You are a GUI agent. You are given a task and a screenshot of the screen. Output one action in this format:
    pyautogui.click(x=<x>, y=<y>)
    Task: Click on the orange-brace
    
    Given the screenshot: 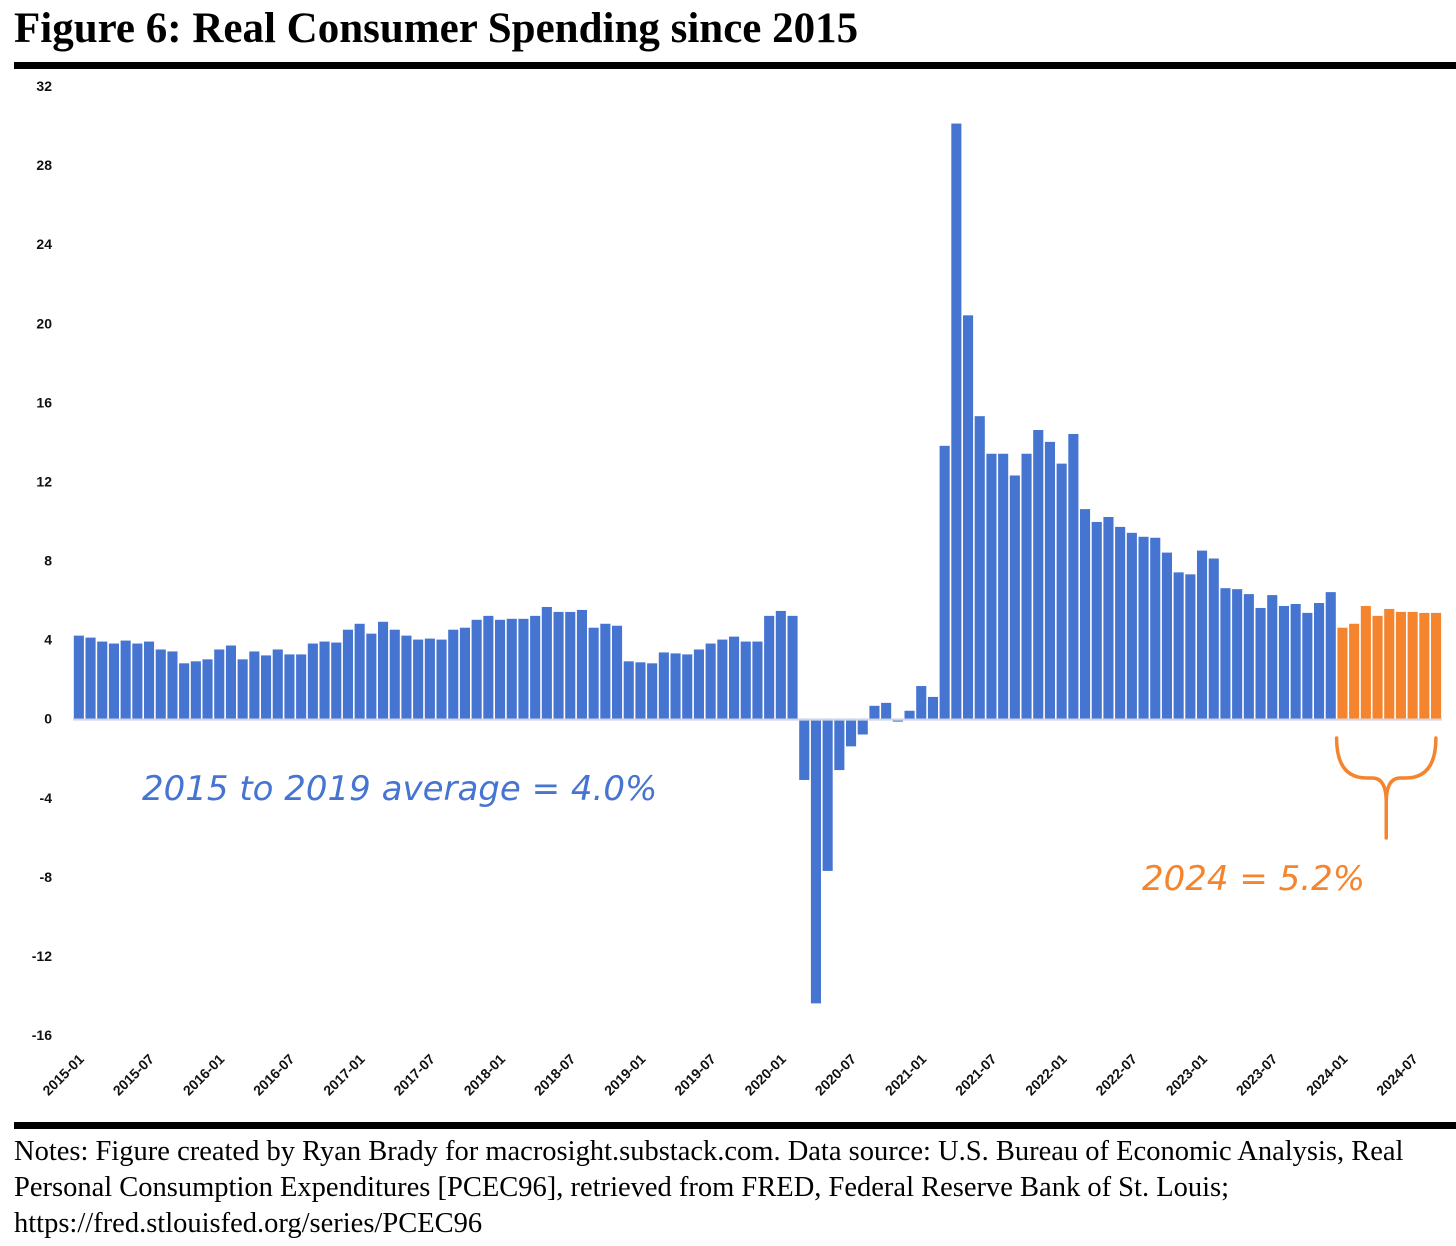 What is the action you would take?
    pyautogui.click(x=1386, y=788)
    